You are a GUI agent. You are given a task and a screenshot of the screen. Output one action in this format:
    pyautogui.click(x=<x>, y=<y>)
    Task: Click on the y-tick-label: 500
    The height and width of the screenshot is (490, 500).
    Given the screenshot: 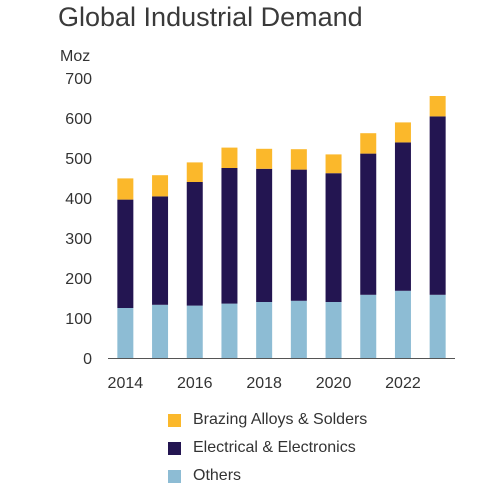 What is the action you would take?
    pyautogui.click(x=78, y=159)
    